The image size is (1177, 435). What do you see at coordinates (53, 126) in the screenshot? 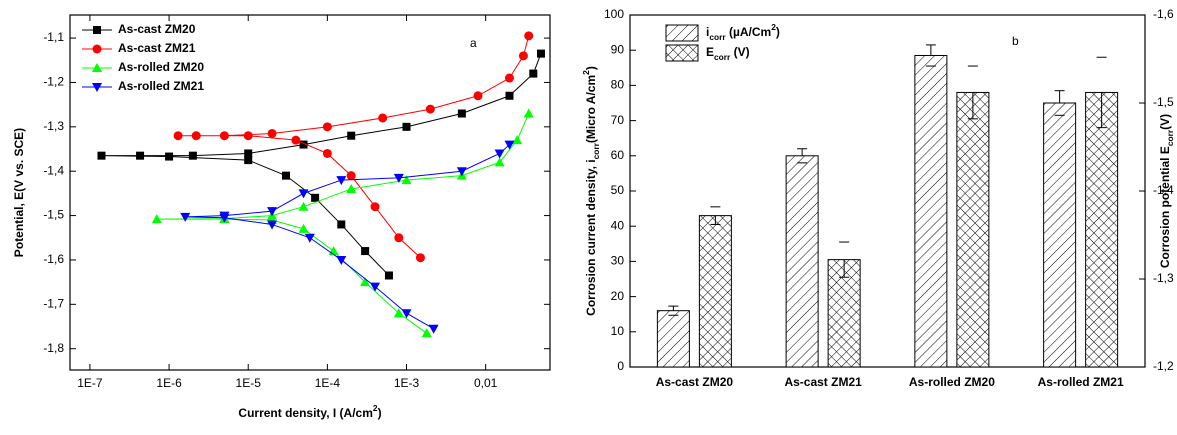
I see `y-tick-label: -1,3` at bounding box center [53, 126].